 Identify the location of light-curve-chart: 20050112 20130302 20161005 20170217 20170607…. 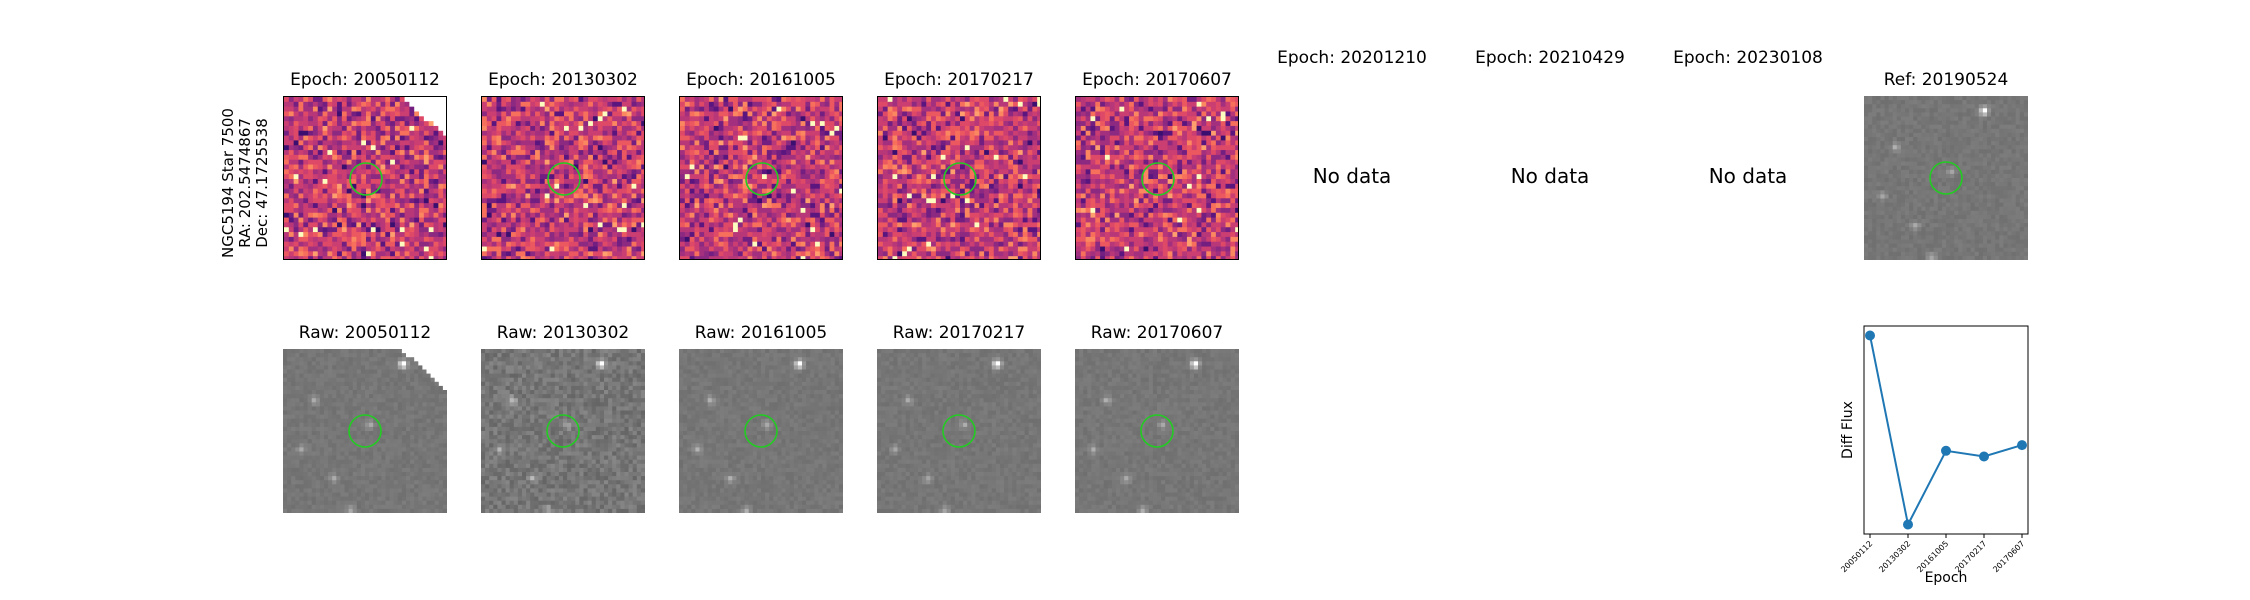
(1934, 455).